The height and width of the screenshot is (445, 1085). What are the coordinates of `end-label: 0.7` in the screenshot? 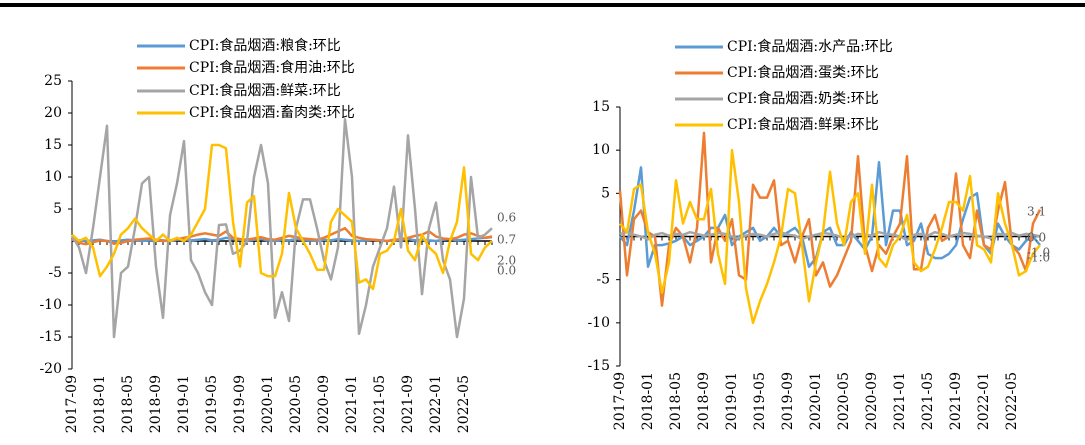 It's located at (506, 240).